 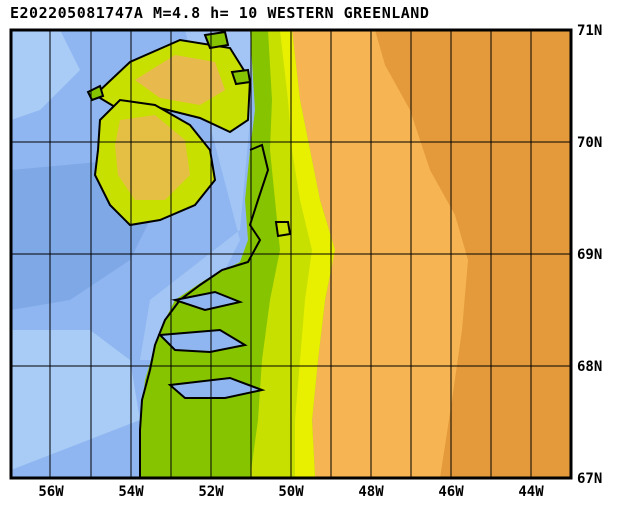 I want to click on lon-label-48w: 48W, so click(x=371, y=492).